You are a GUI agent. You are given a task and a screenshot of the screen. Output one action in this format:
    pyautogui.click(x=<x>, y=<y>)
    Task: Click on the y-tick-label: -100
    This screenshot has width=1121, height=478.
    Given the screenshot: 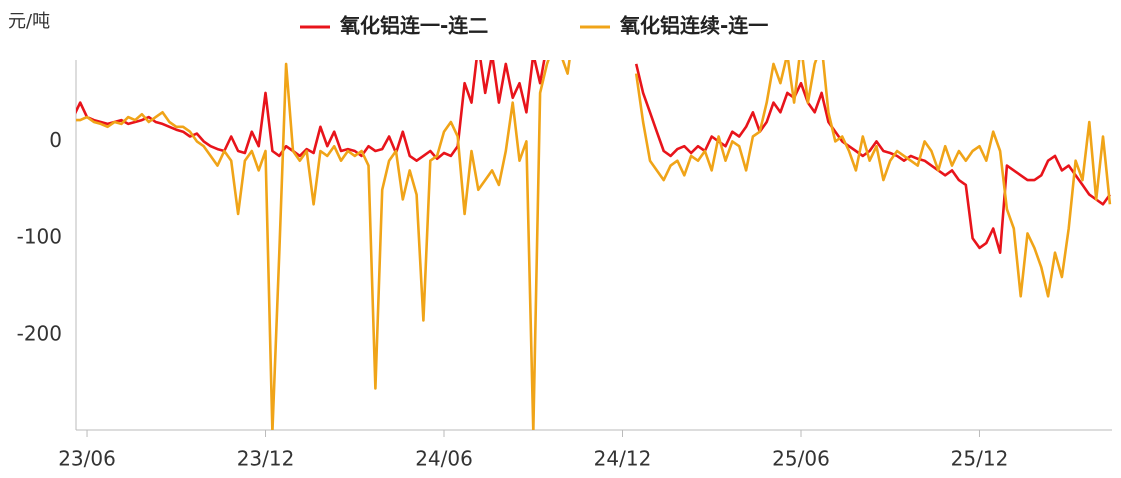 What is the action you would take?
    pyautogui.click(x=39, y=237)
    